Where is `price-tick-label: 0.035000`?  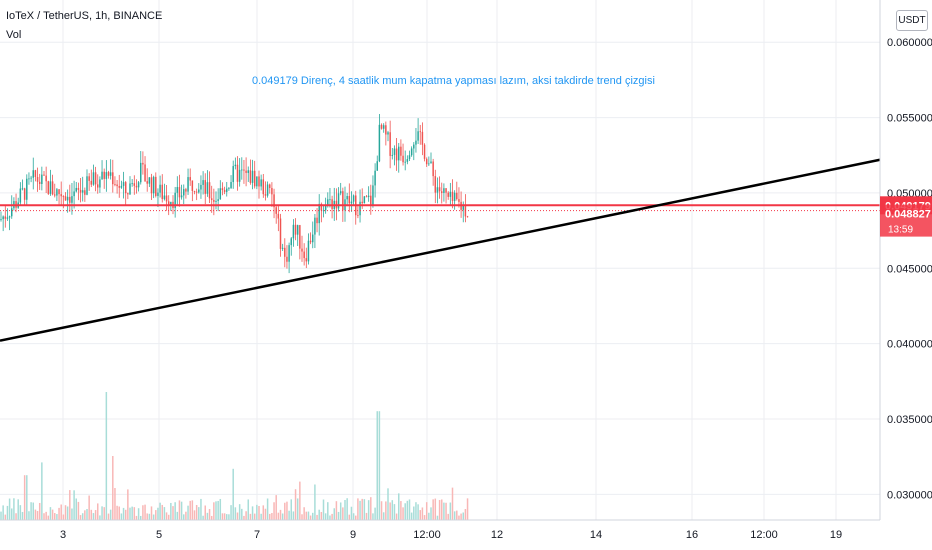 price-tick-label: 0.035000 is located at coordinates (909, 420).